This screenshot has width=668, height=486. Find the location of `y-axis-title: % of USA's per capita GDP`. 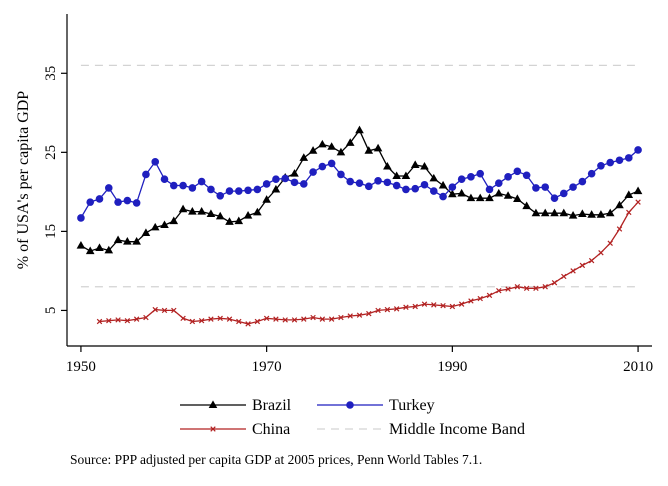

y-axis-title: % of USA's per capita GDP is located at coordinates (23, 180).